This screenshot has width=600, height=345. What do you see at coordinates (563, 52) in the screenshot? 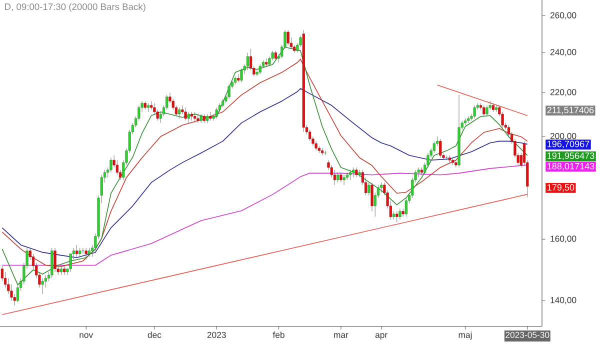
I see `y-tick-label: 240,00` at bounding box center [563, 52].